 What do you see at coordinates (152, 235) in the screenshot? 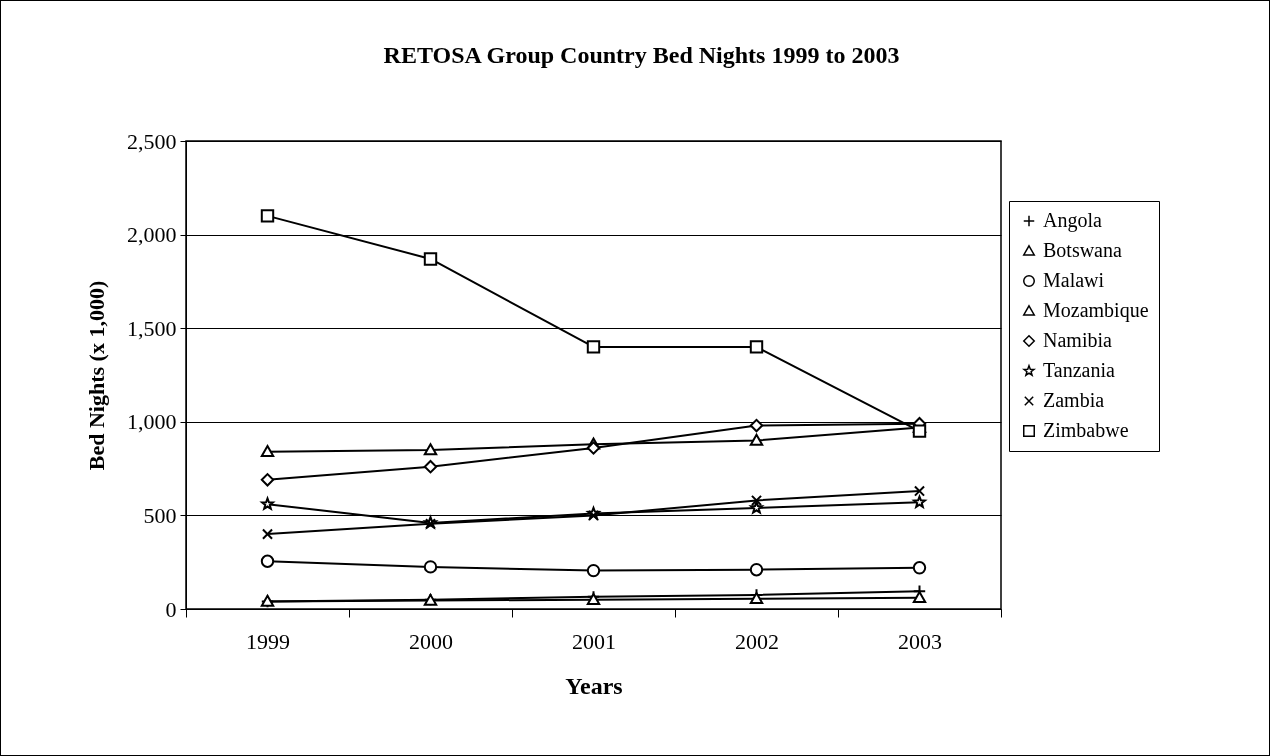
I see `y-tick-label: 2,000` at bounding box center [152, 235].